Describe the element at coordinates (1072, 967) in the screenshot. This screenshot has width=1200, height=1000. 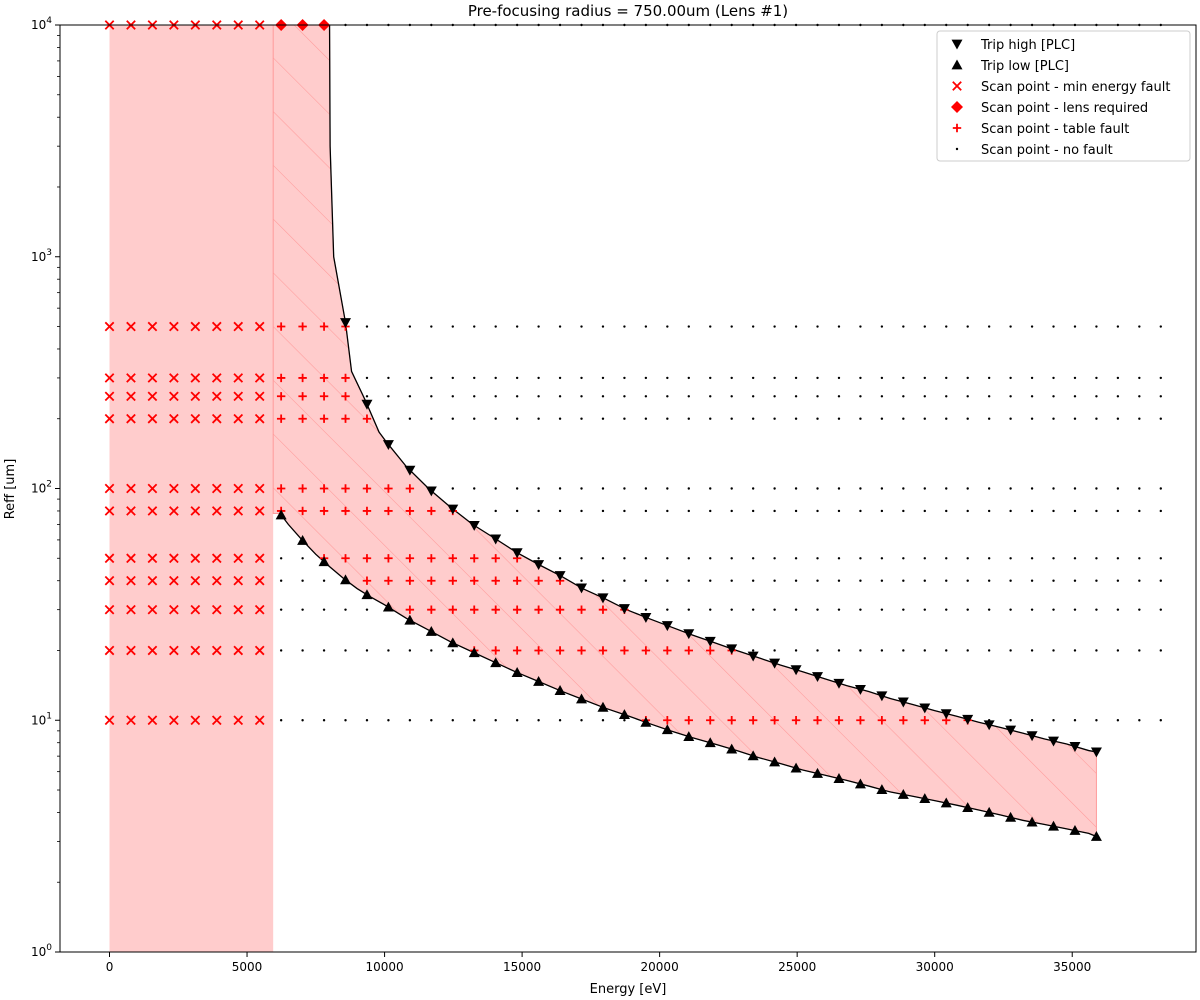
I see `x-tick-label: 35000` at that location.